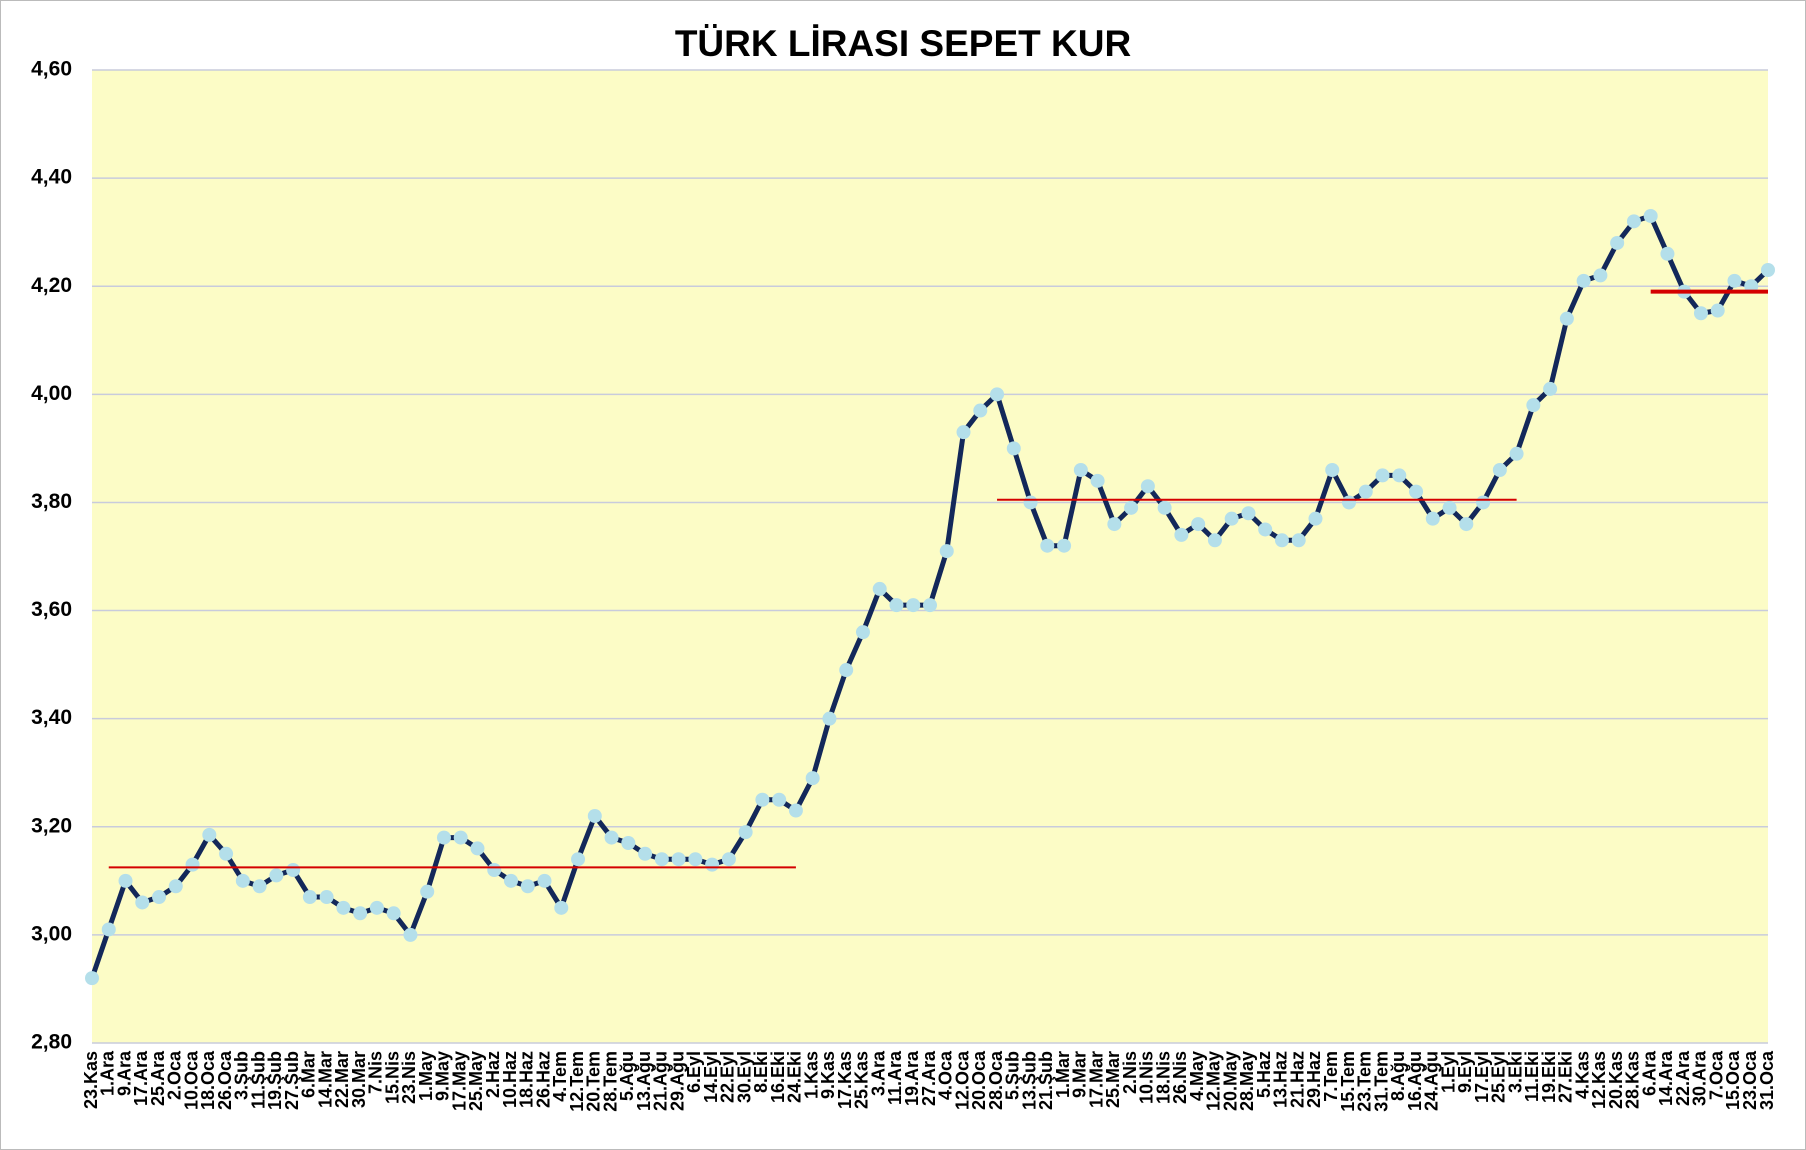 This screenshot has height=1150, width=1806. What do you see at coordinates (543, 1079) in the screenshot?
I see `x-tick-label: 26.Haz` at bounding box center [543, 1079].